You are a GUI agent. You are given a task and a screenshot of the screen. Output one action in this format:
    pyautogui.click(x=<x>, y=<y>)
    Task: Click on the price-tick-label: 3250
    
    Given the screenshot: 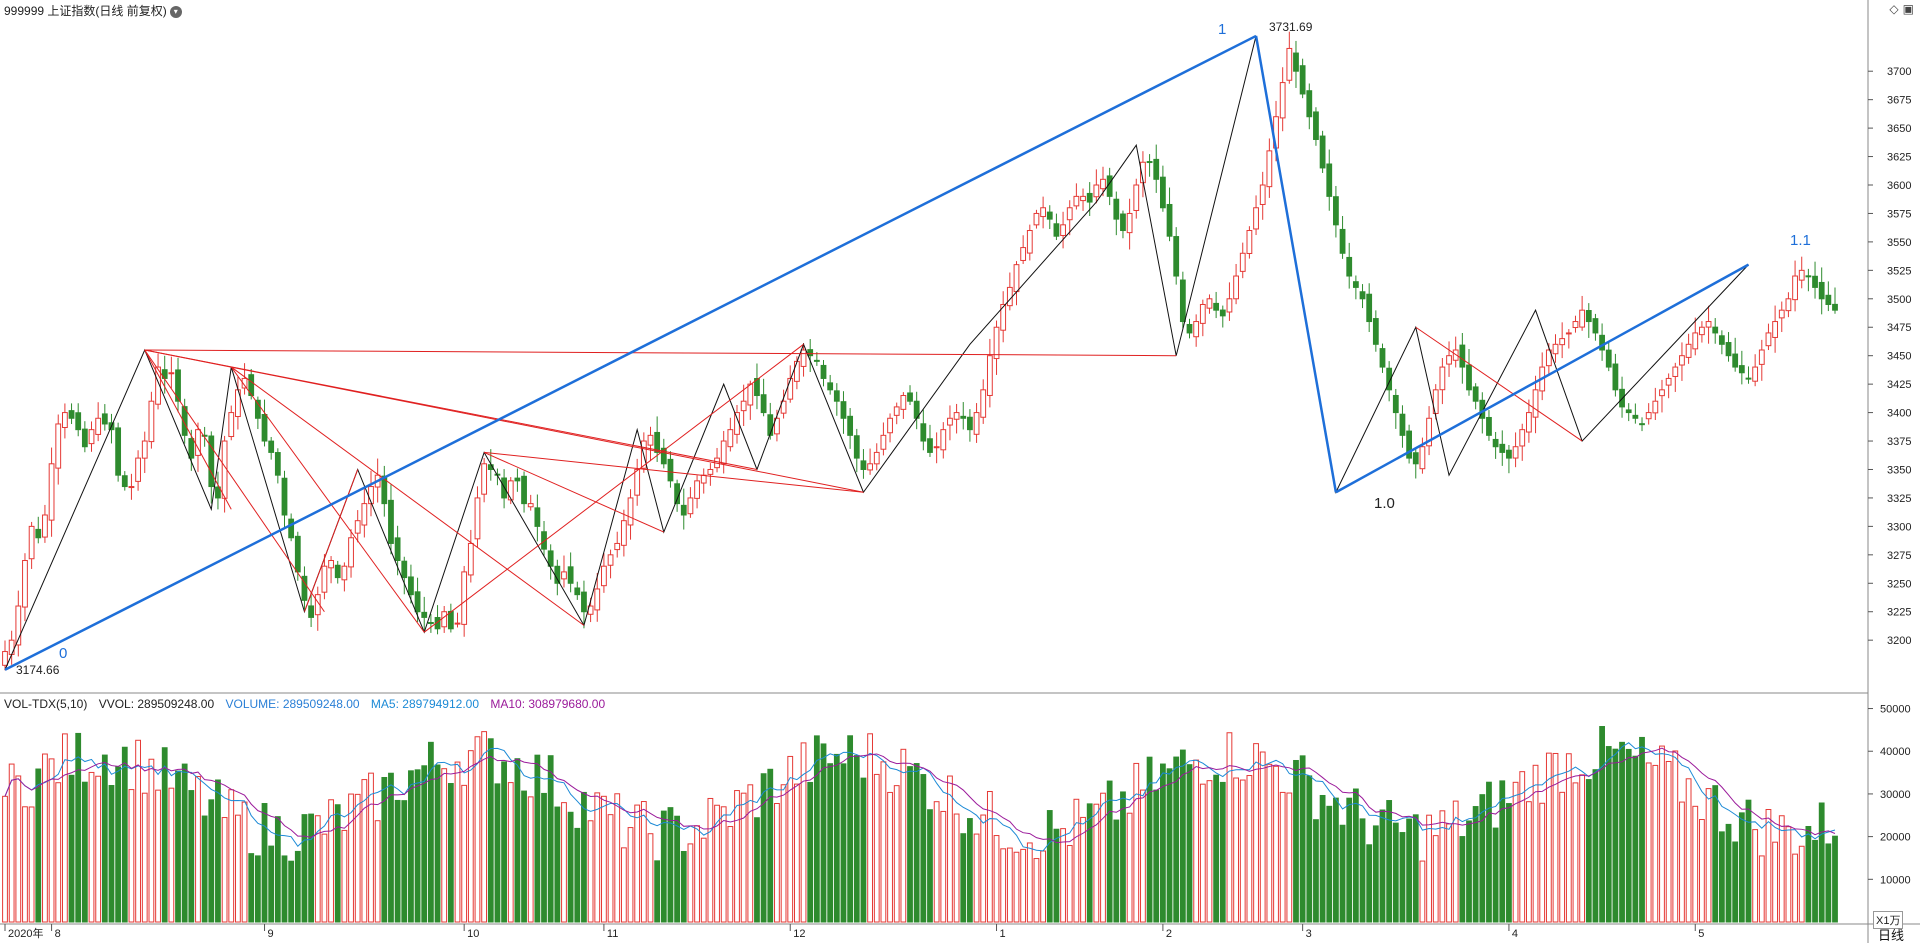 What is the action you would take?
    pyautogui.click(x=1899, y=584)
    